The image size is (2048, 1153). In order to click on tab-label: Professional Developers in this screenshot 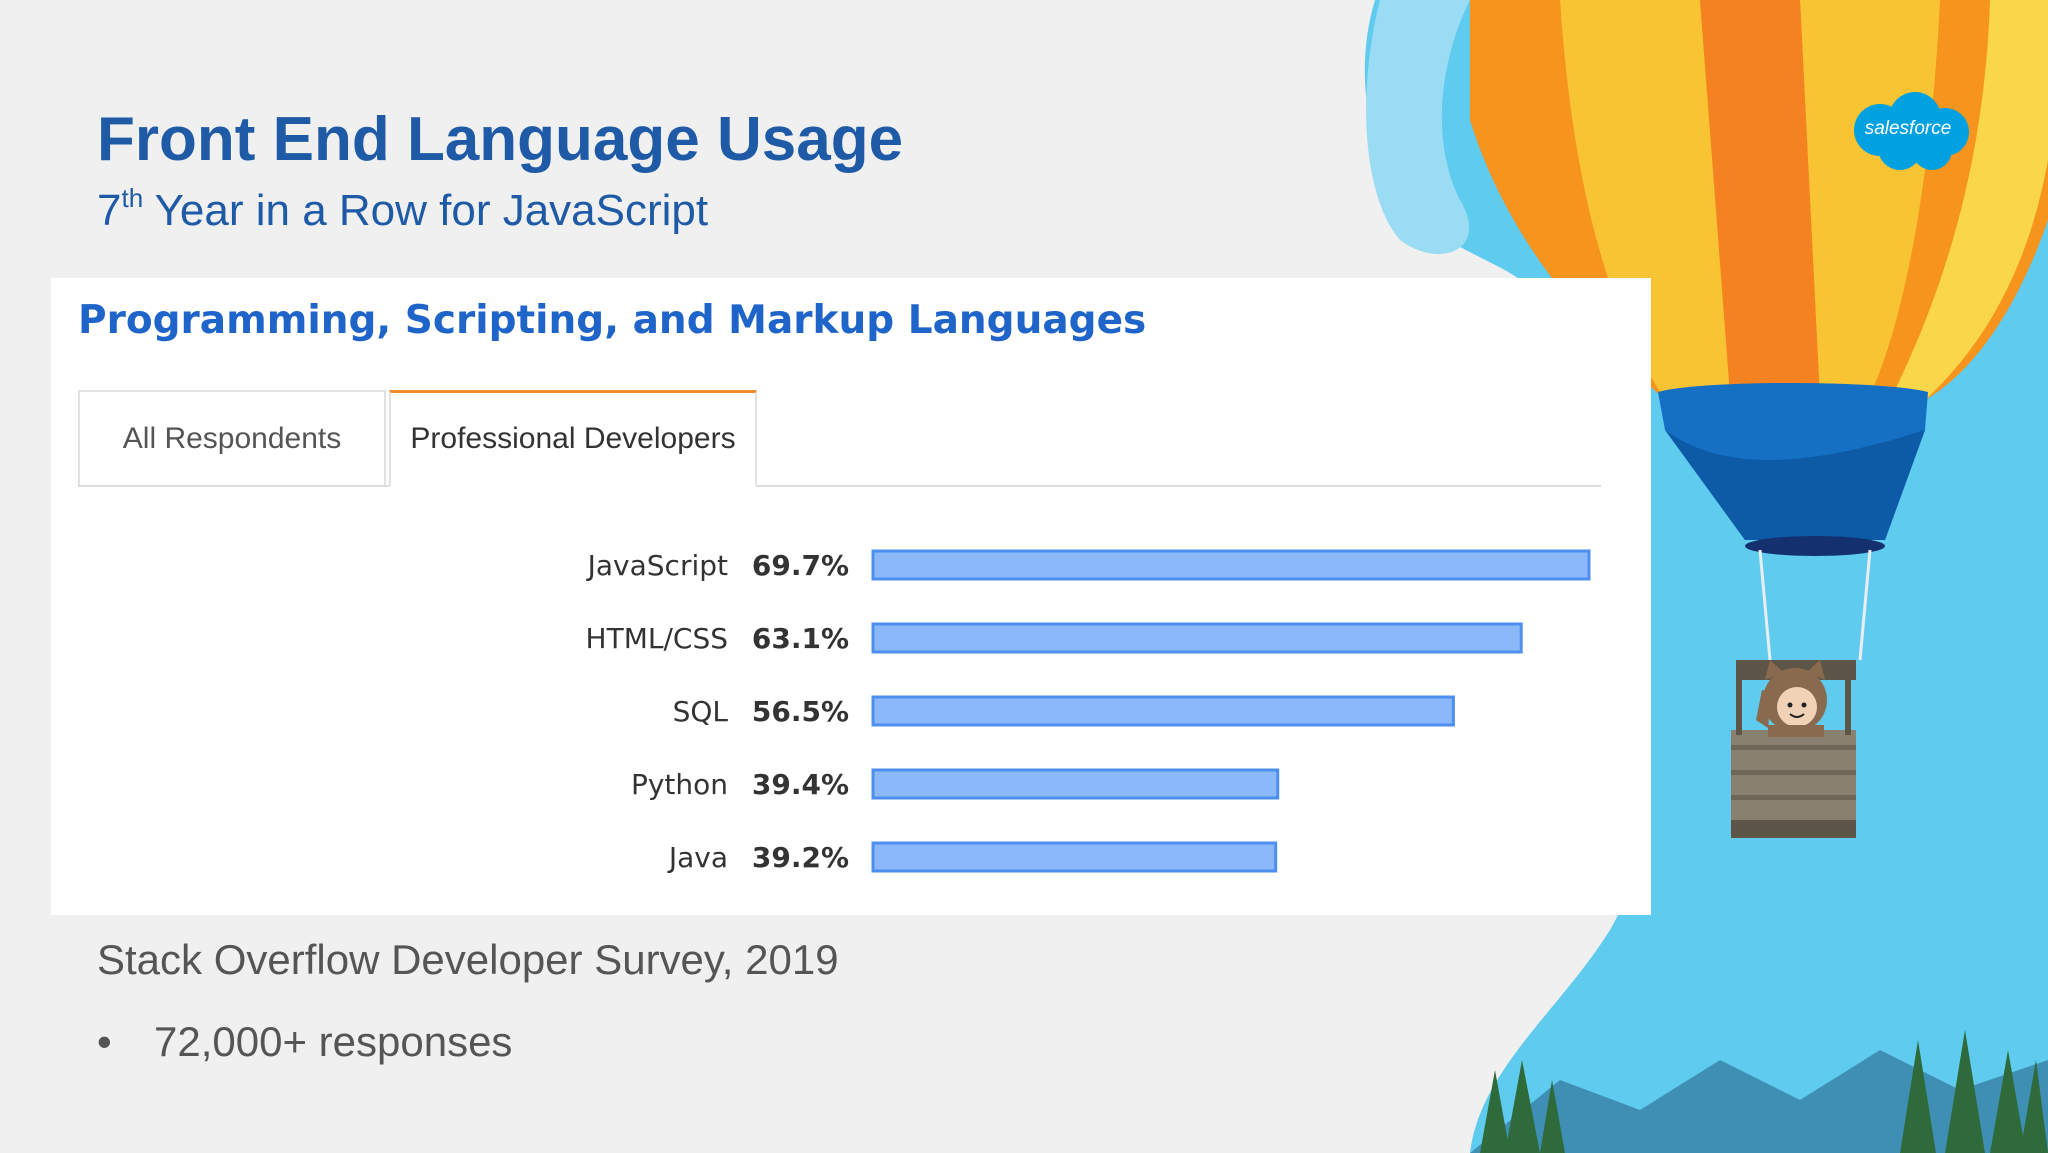, I will do `click(573, 438)`.